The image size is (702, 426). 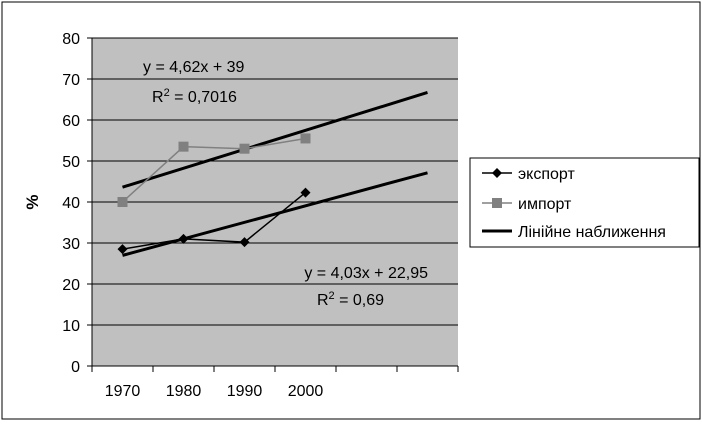 I want to click on legend-linear-label: Лінійне наближення, so click(x=592, y=232).